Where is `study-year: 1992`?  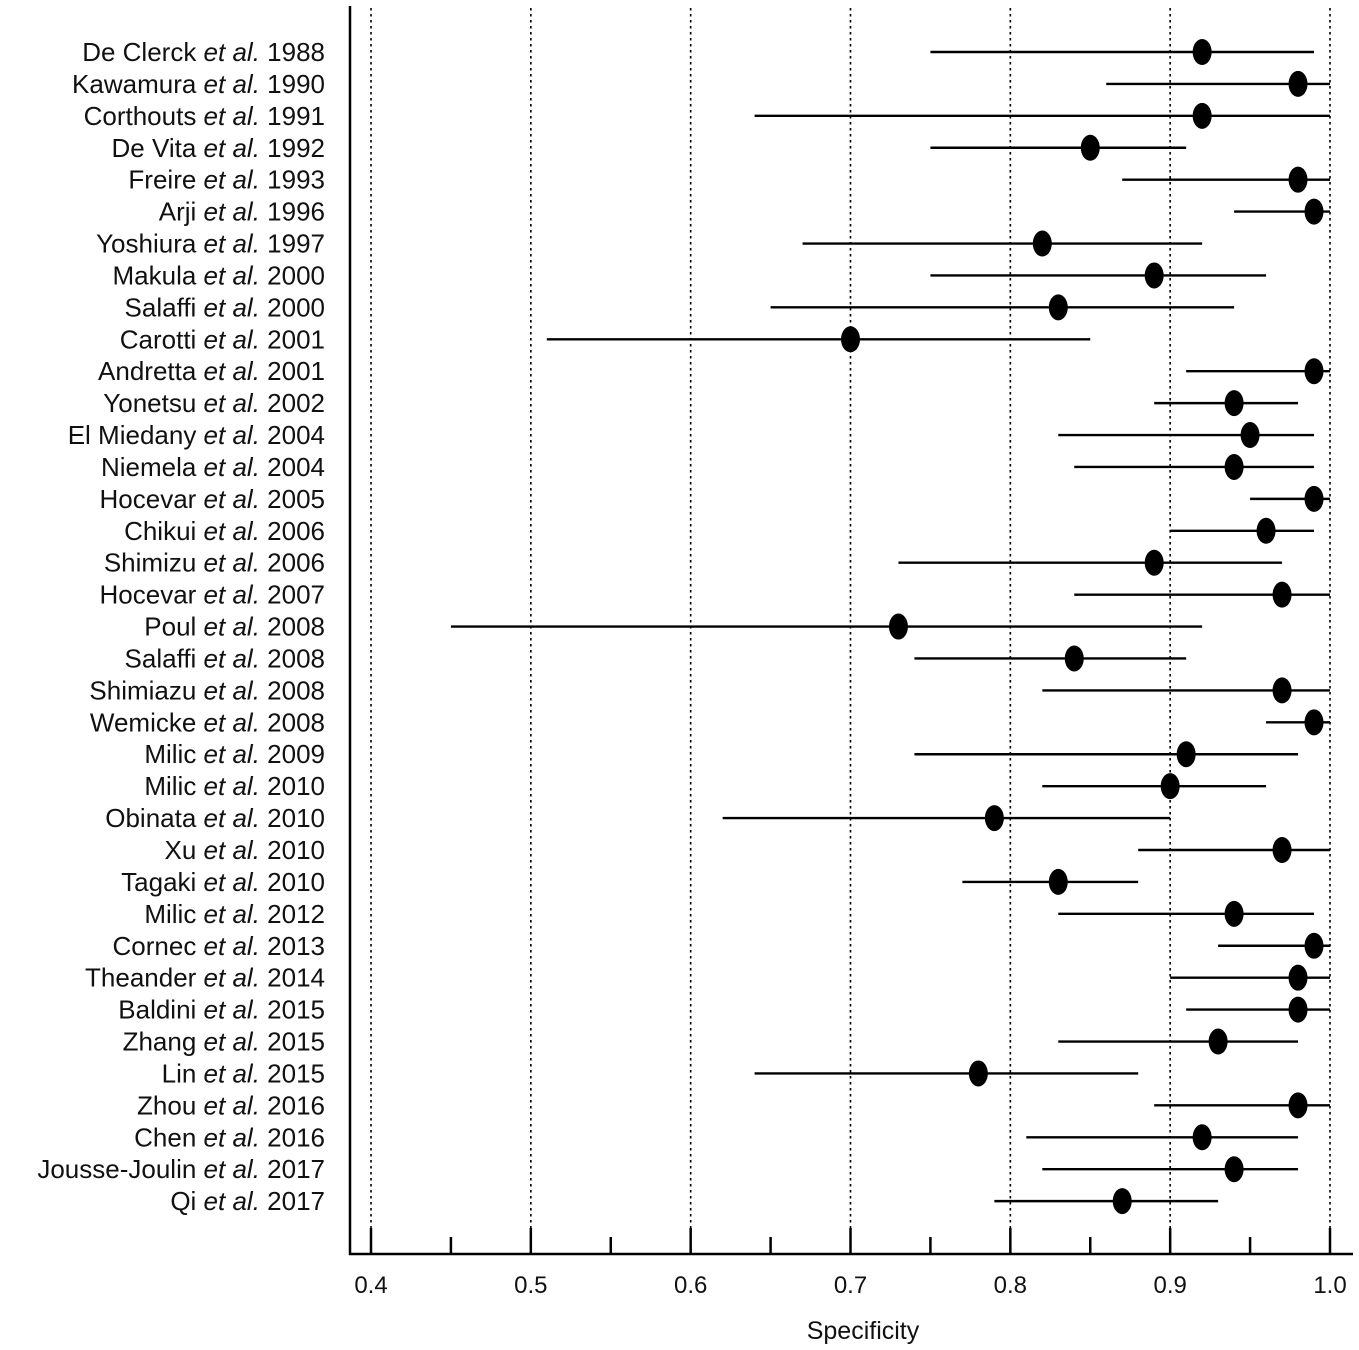
study-year: 1992 is located at coordinates (292, 148).